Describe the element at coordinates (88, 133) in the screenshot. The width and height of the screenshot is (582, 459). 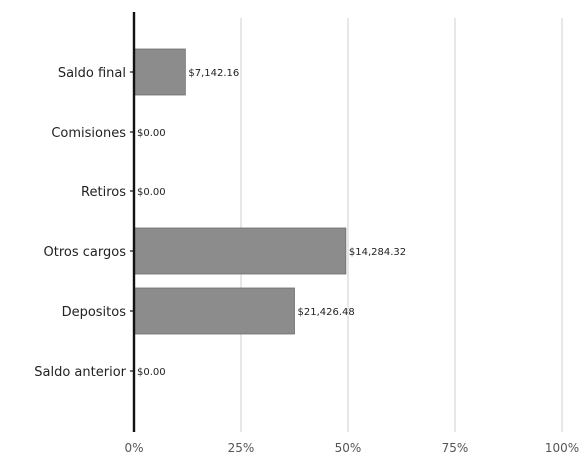
I see `category-label: Comisiones` at that location.